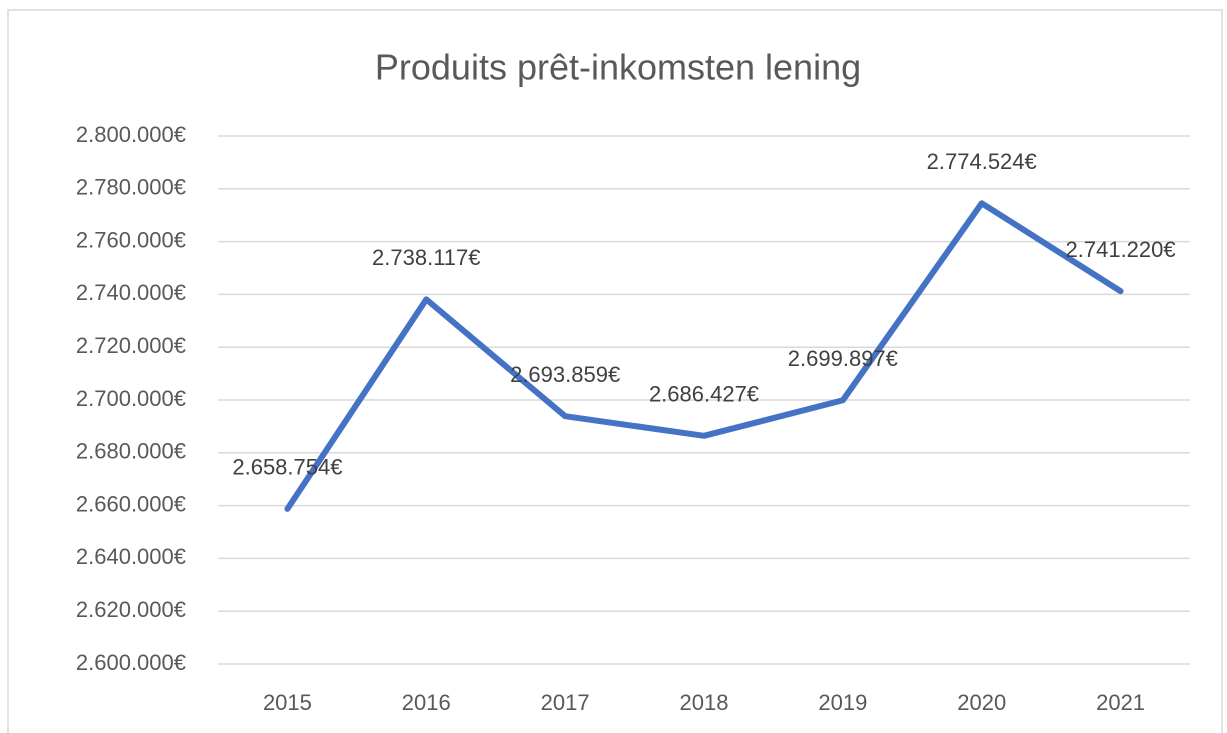 Image resolution: width=1227 pixels, height=733 pixels. I want to click on y-tick-label: 2.740.000€, so click(131, 292).